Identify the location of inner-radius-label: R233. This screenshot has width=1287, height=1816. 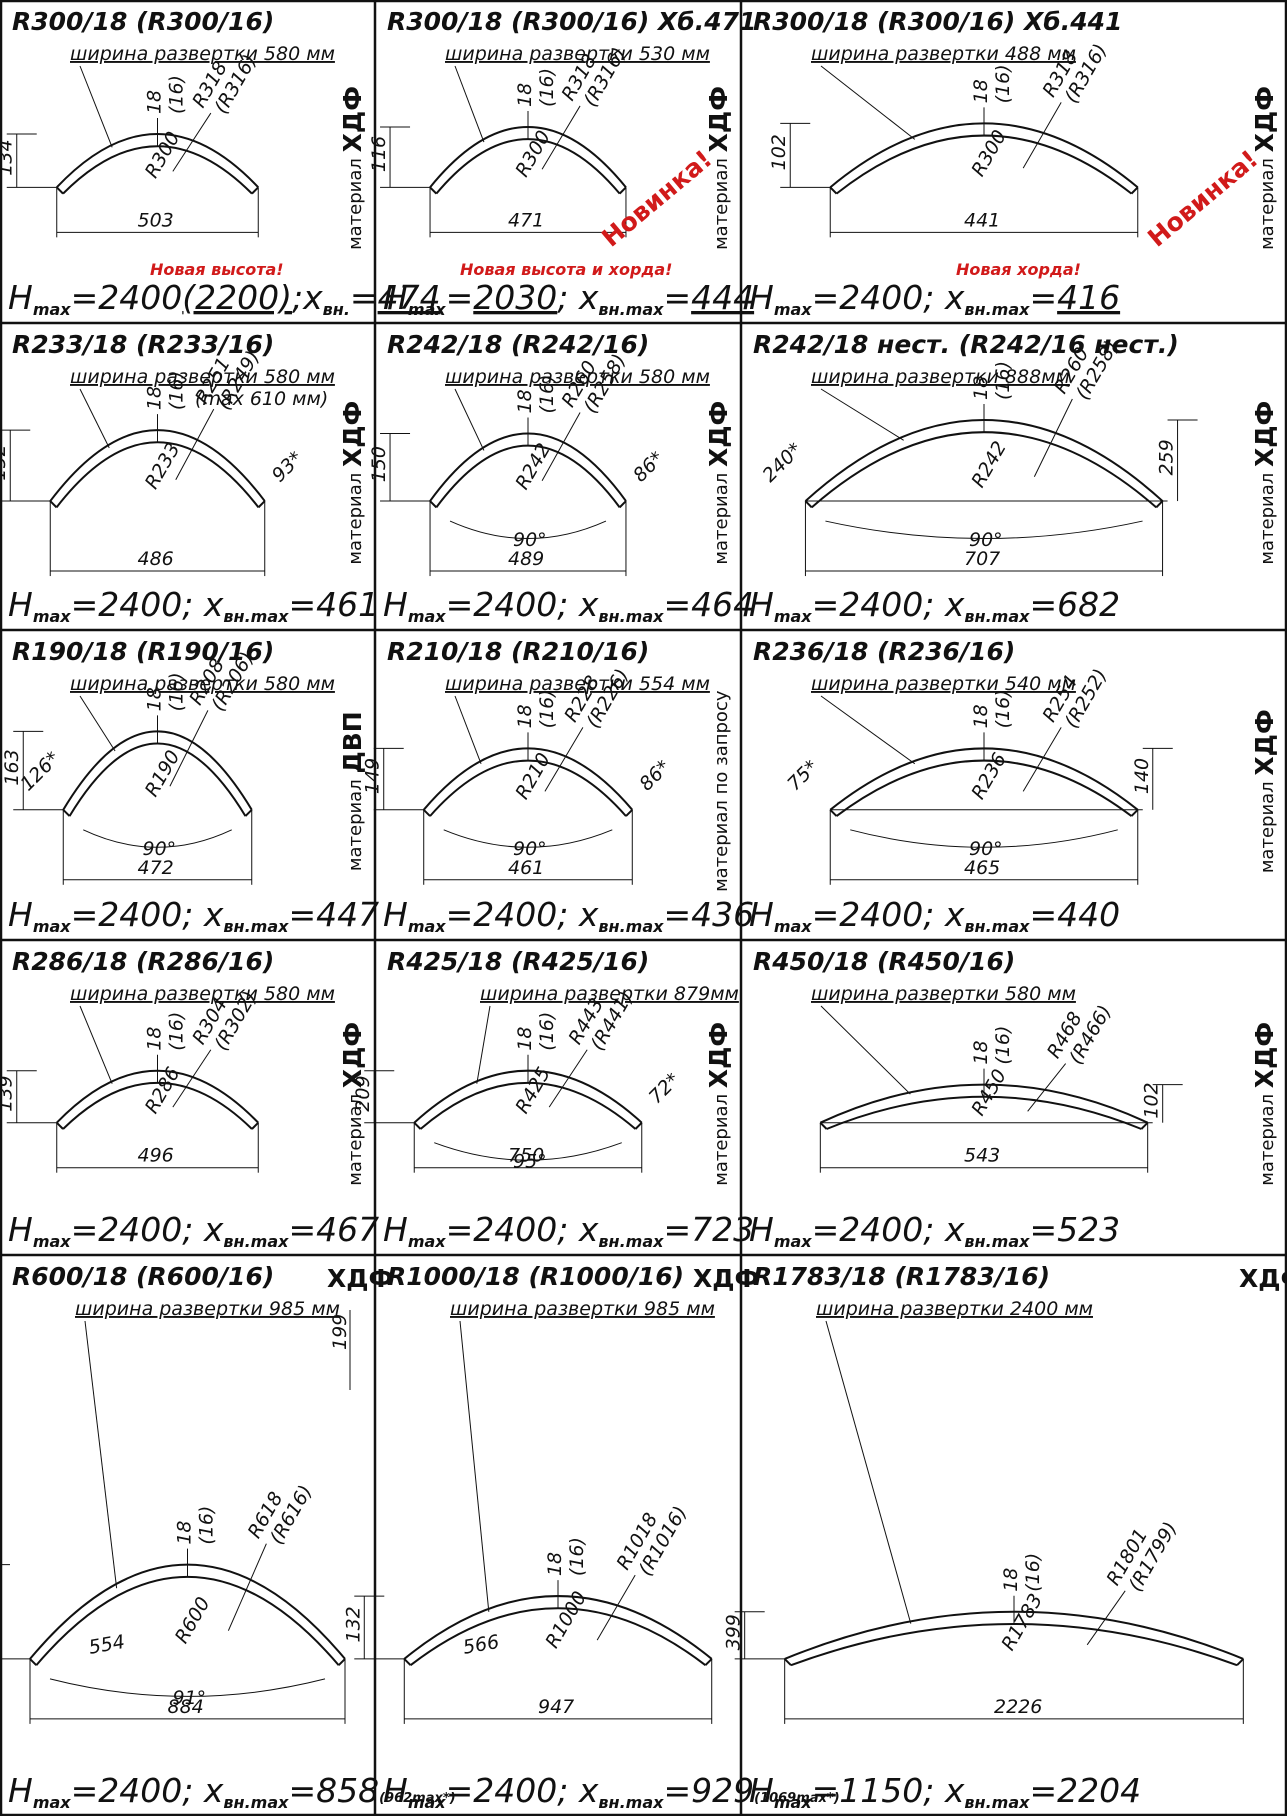
(163, 466).